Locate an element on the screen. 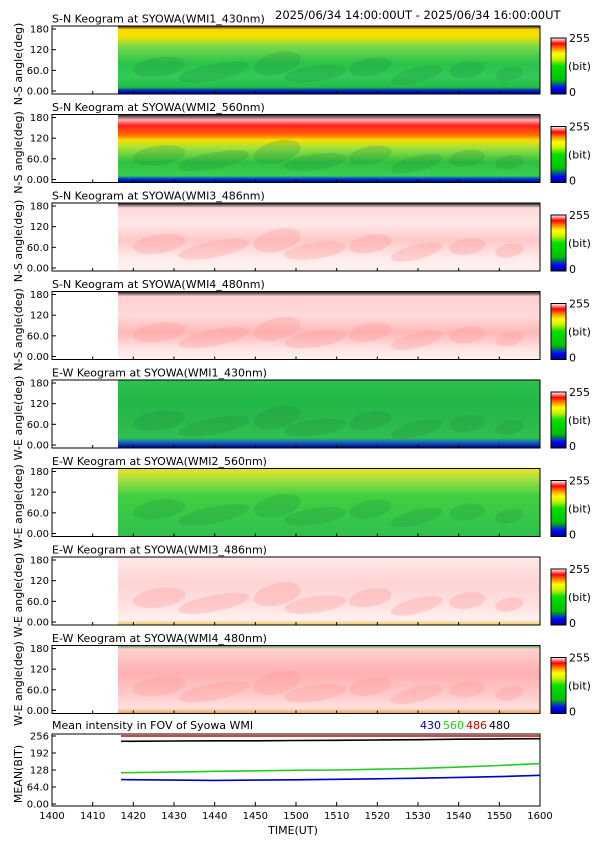 This screenshot has width=595, height=842. panel-y-label: W-E angle(deg) is located at coordinates (18, 683).